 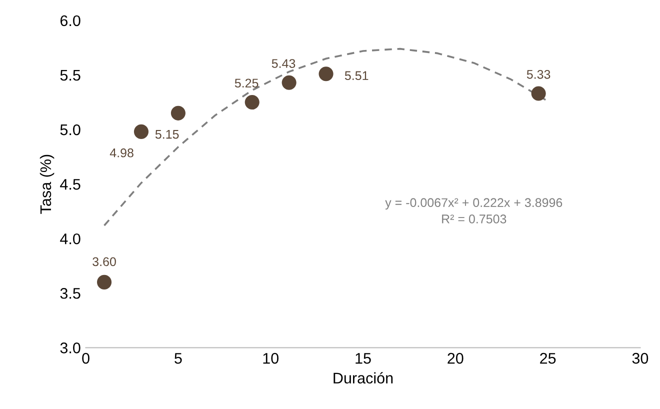 What do you see at coordinates (122, 153) in the screenshot?
I see `data-label: 4.98` at bounding box center [122, 153].